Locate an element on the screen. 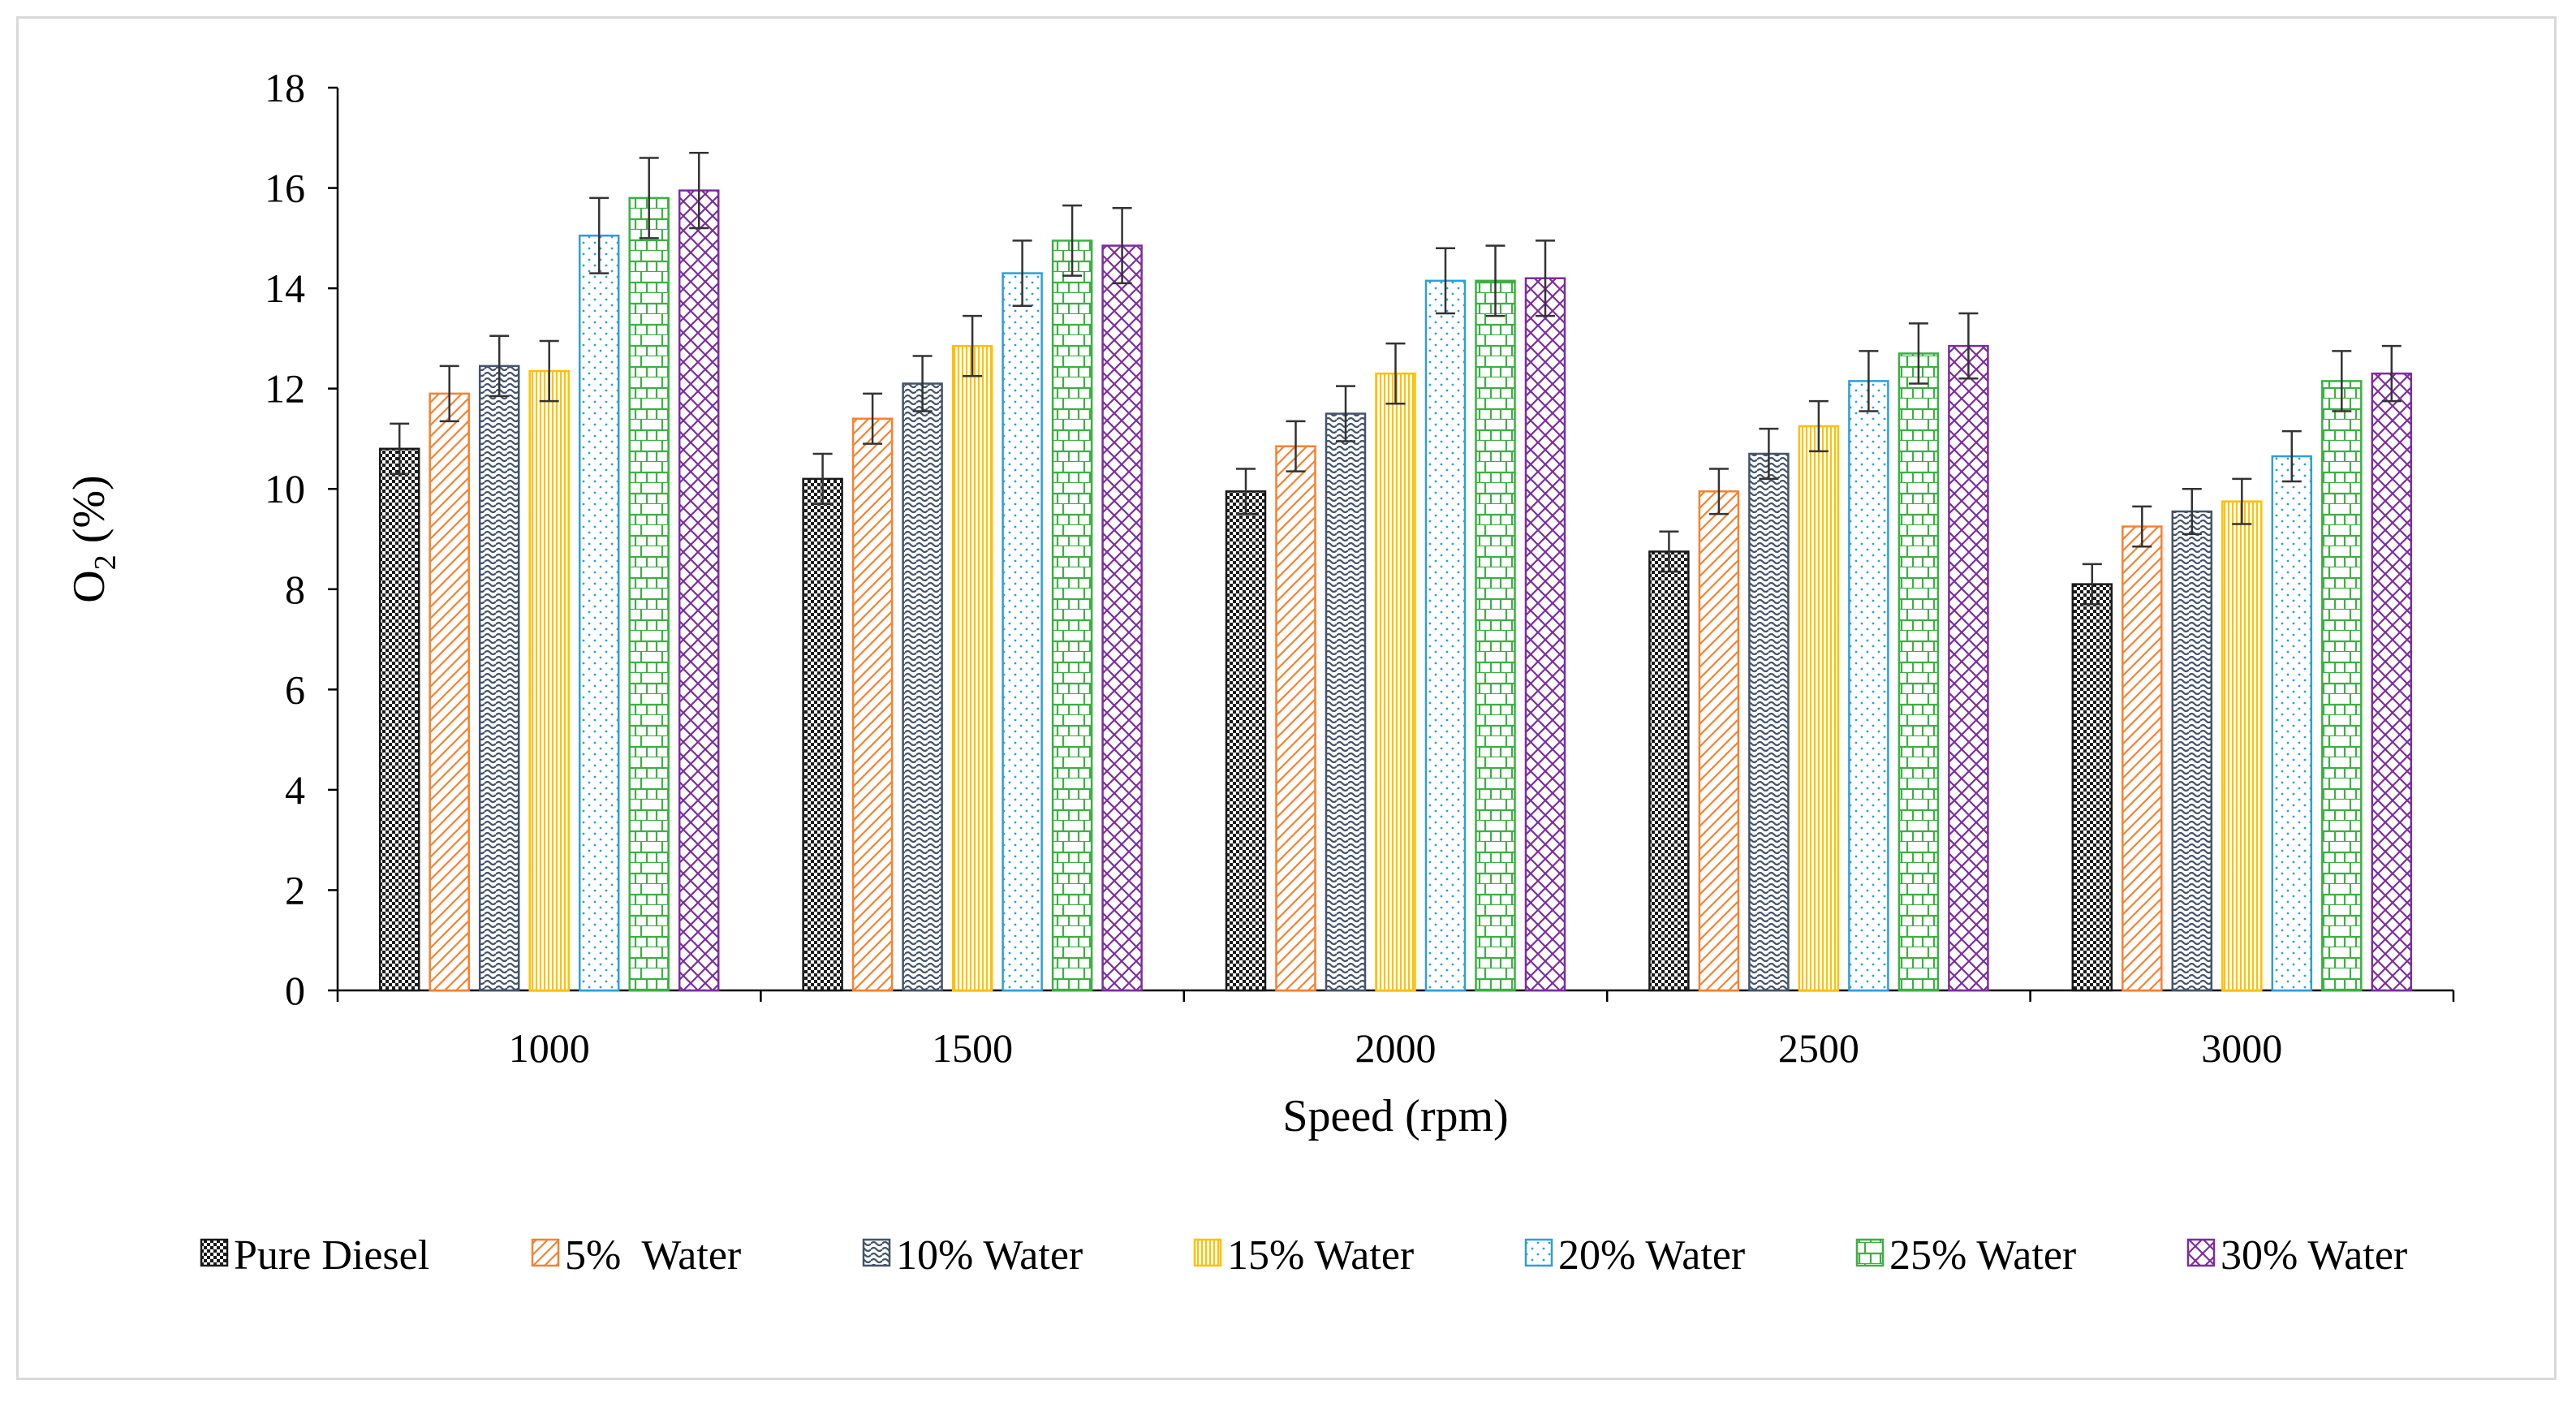 This screenshot has width=2576, height=1402. y-tick-label: 18 is located at coordinates (285, 87).